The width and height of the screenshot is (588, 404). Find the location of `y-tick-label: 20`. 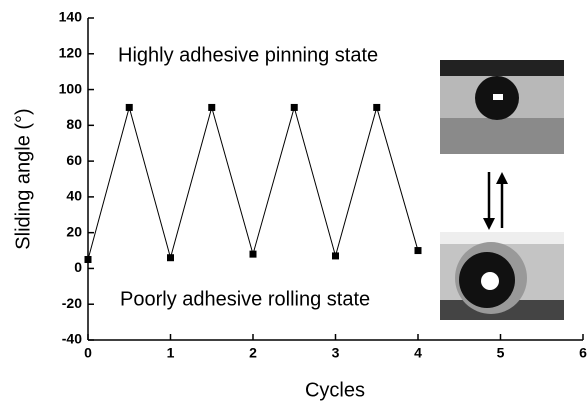

y-tick-label: 20 is located at coordinates (74, 231).